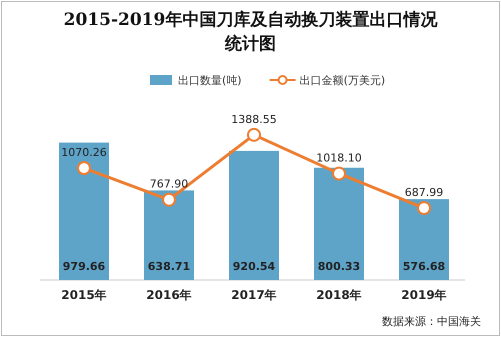 The height and width of the screenshot is (337, 501). Describe the element at coordinates (343, 80) in the screenshot. I see `legend-label: 出口金额(万美元)` at that location.